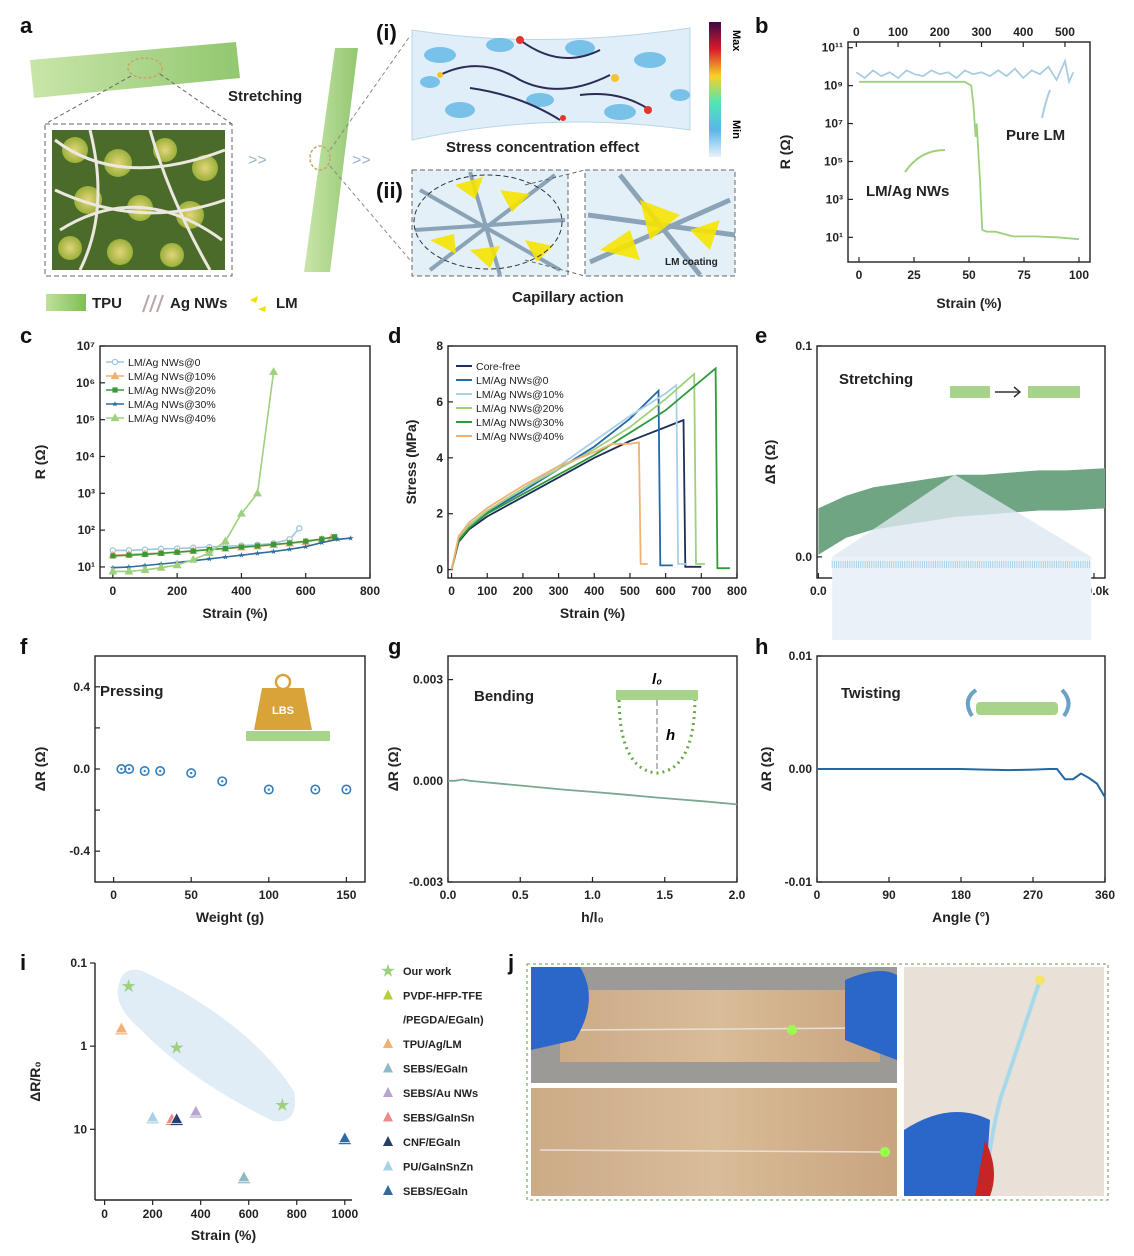 The height and width of the screenshot is (1256, 1134). Describe the element at coordinates (801, 769) in the screenshot. I see `y-tick-label-h: 0.00` at that location.